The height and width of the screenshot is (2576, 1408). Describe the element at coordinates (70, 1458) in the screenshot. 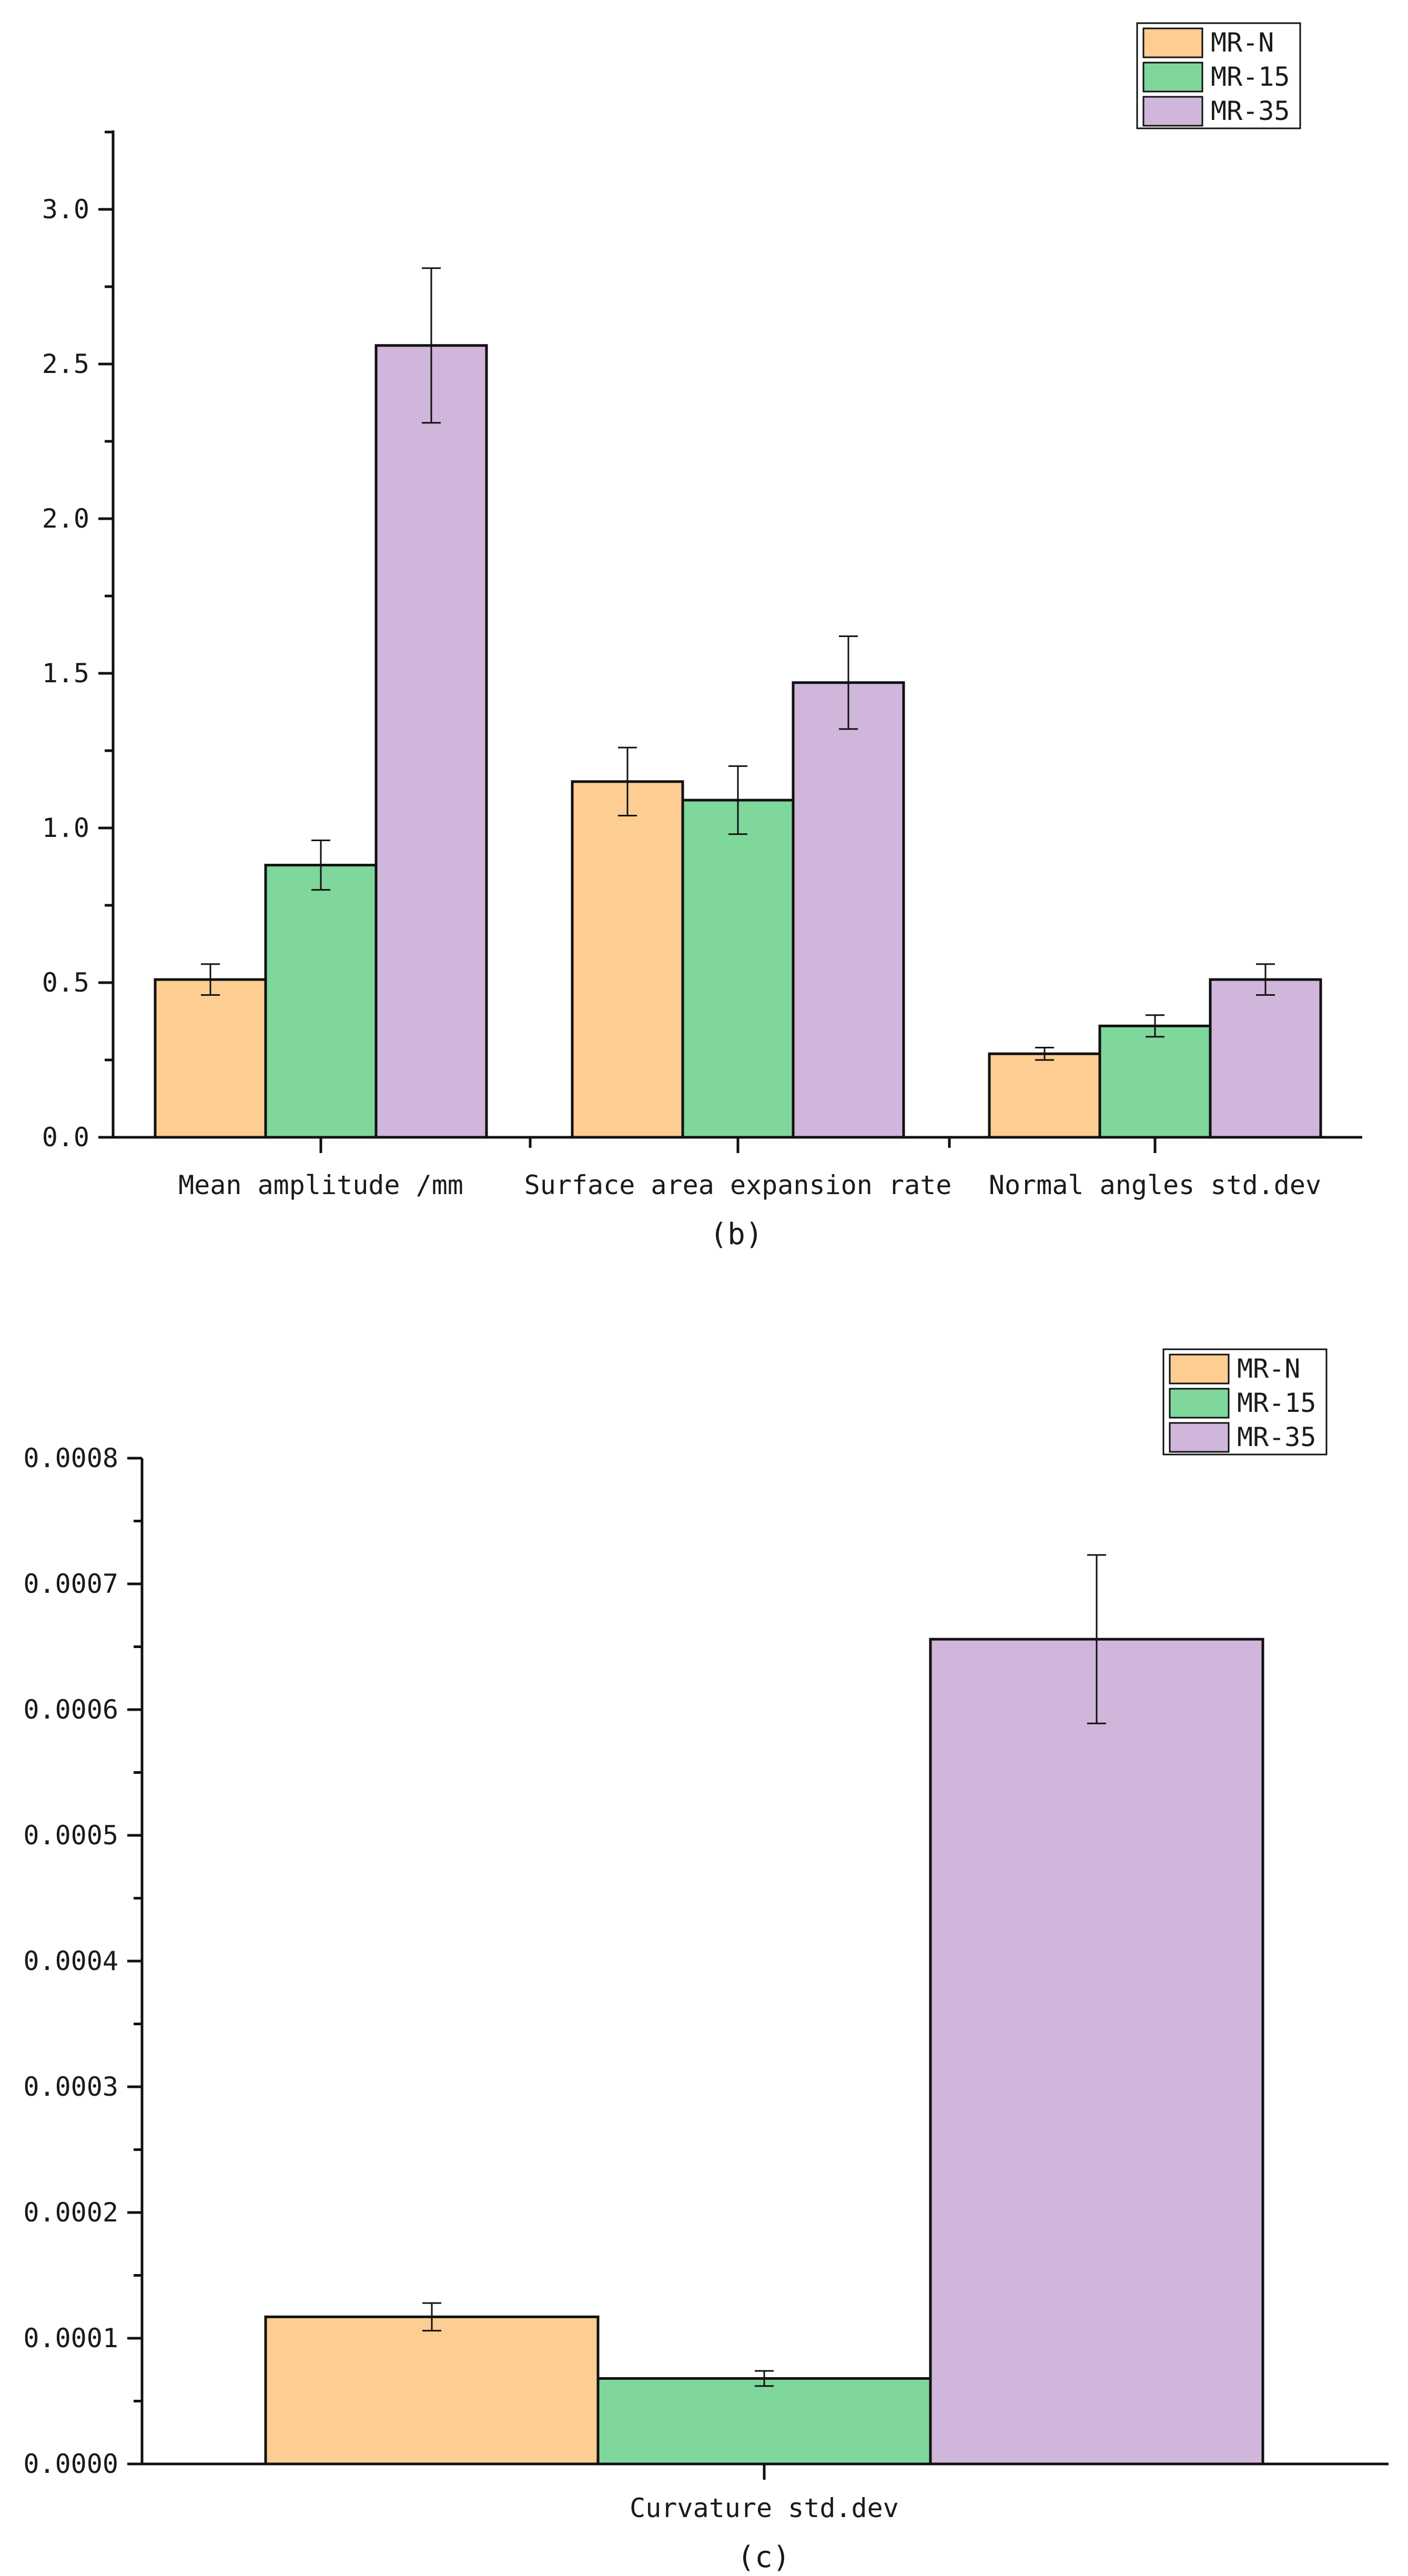

I see `y-tick-label: 0.0008` at that location.